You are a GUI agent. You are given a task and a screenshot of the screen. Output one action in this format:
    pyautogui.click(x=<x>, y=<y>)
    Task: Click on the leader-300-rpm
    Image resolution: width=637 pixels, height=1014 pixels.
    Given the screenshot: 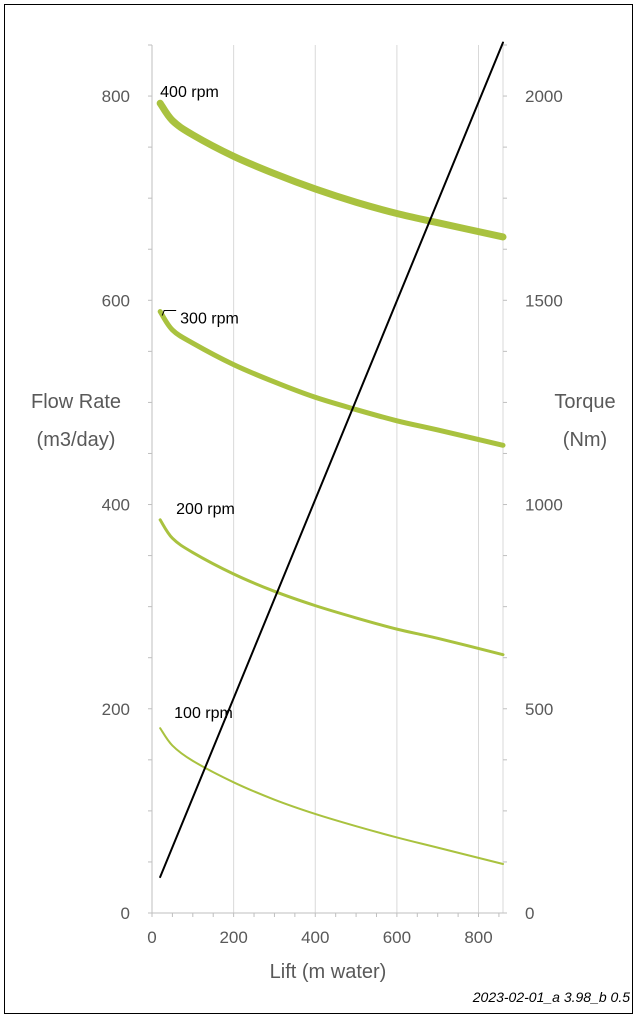 What is the action you would take?
    pyautogui.click(x=169, y=313)
    